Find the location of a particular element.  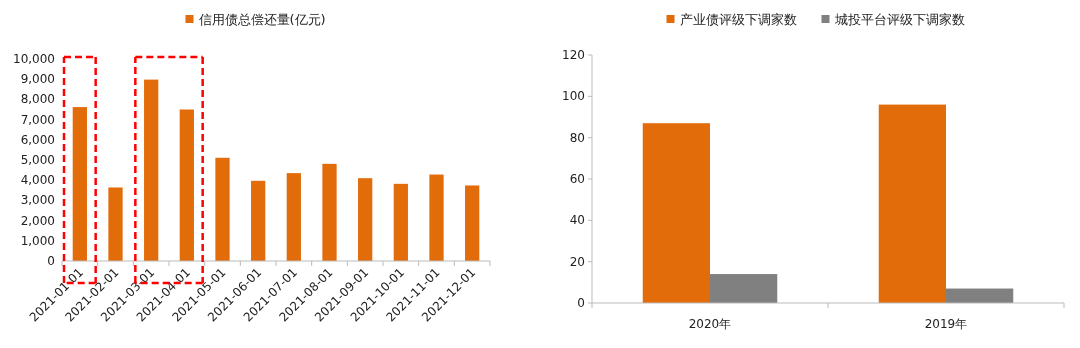

y-tick-label: 5,000 is located at coordinates (37, 160).